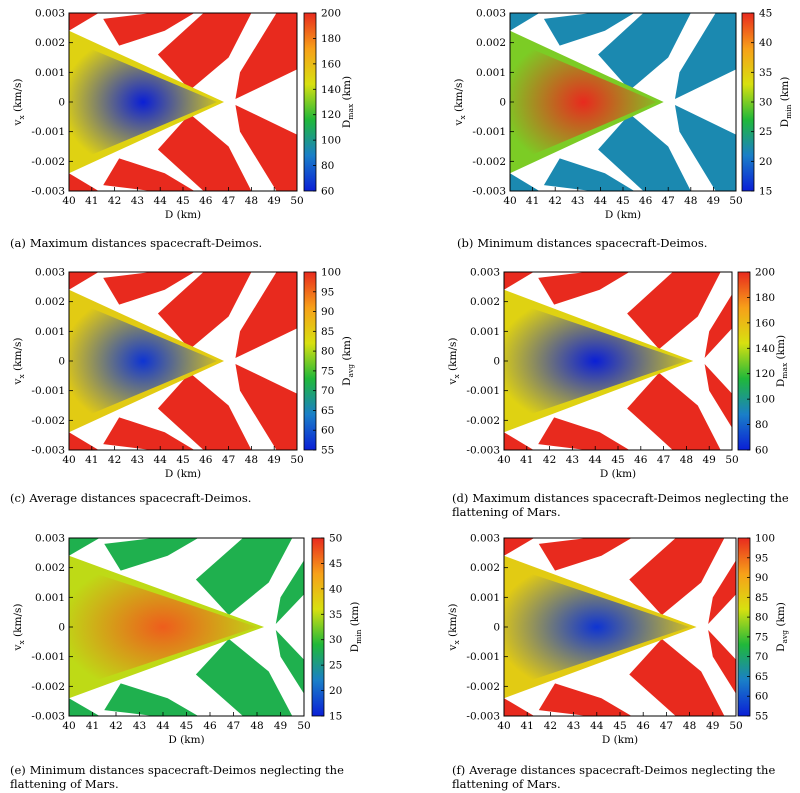 This screenshot has height=793, width=800. What do you see at coordinates (761, 578) in the screenshot?
I see `colorbar-tick-label: 90` at bounding box center [761, 578].